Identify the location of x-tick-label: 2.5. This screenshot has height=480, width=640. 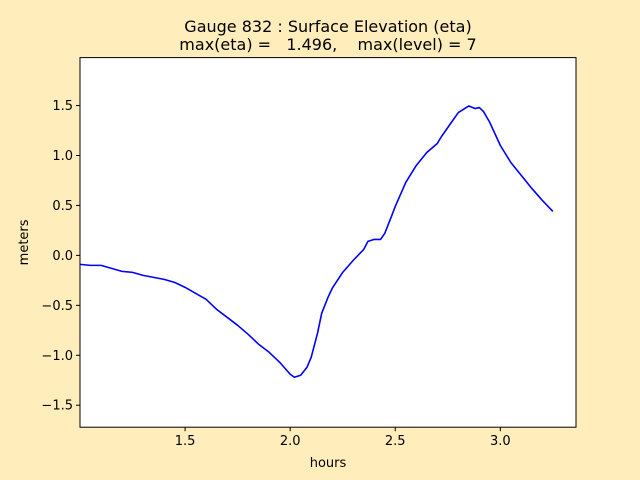
(395, 441).